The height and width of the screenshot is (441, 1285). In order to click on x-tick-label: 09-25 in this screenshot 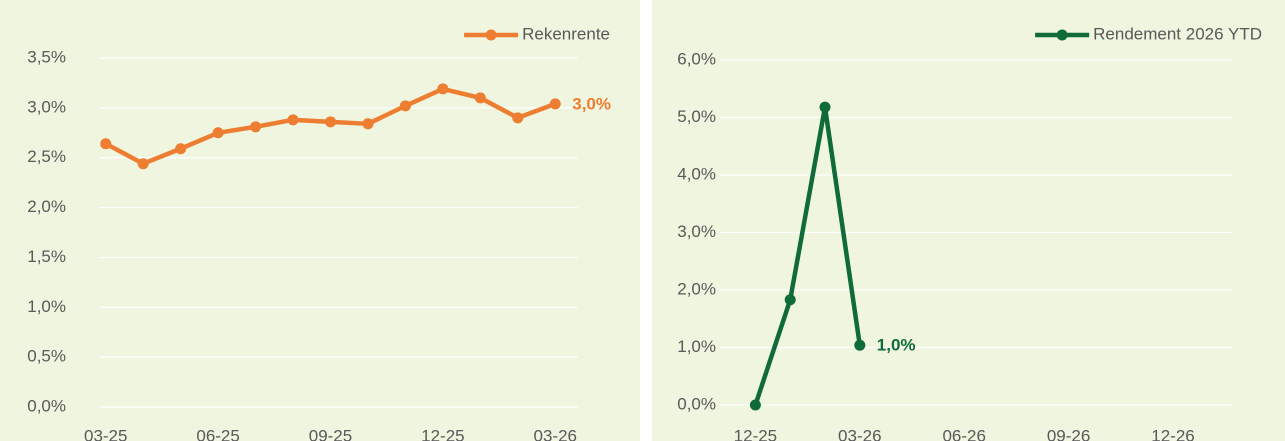, I will do `click(330, 433)`.